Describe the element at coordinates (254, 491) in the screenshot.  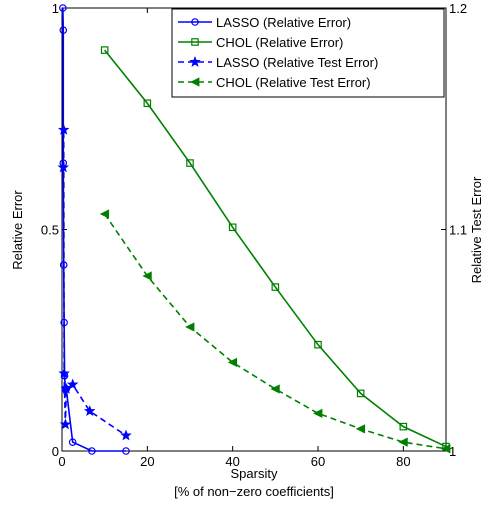
I see `x-axis-label-line2: [% of non−zero coefficients]` at that location.